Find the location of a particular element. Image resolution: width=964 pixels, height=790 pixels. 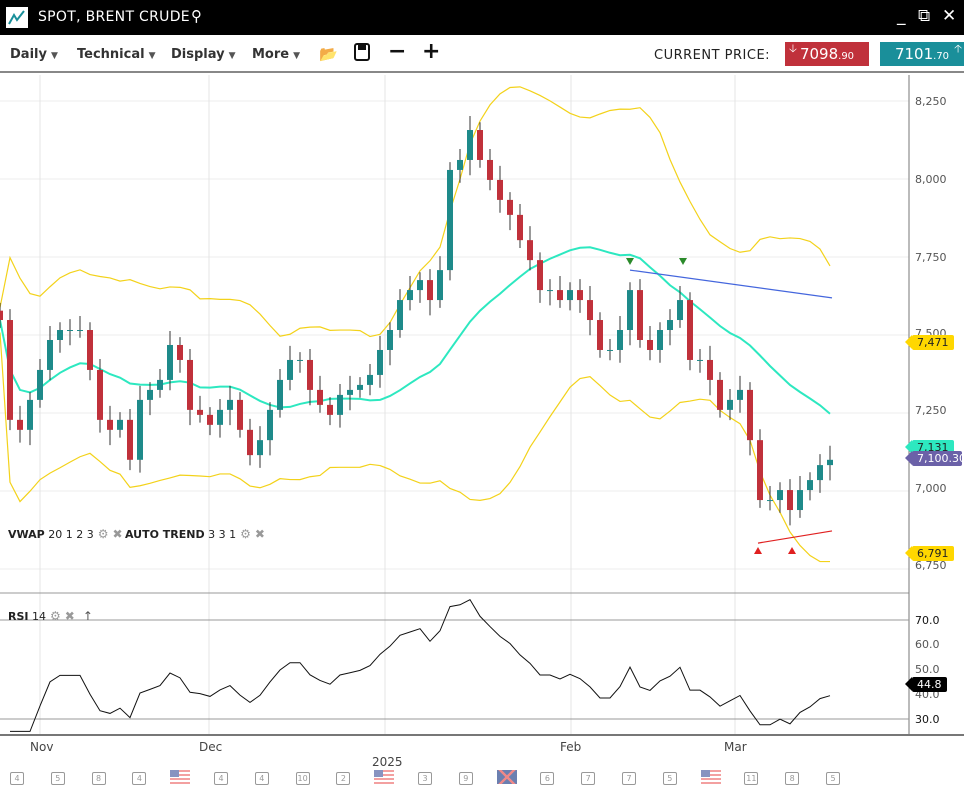

upper-band-tag: 7,471 is located at coordinates (929, 342).